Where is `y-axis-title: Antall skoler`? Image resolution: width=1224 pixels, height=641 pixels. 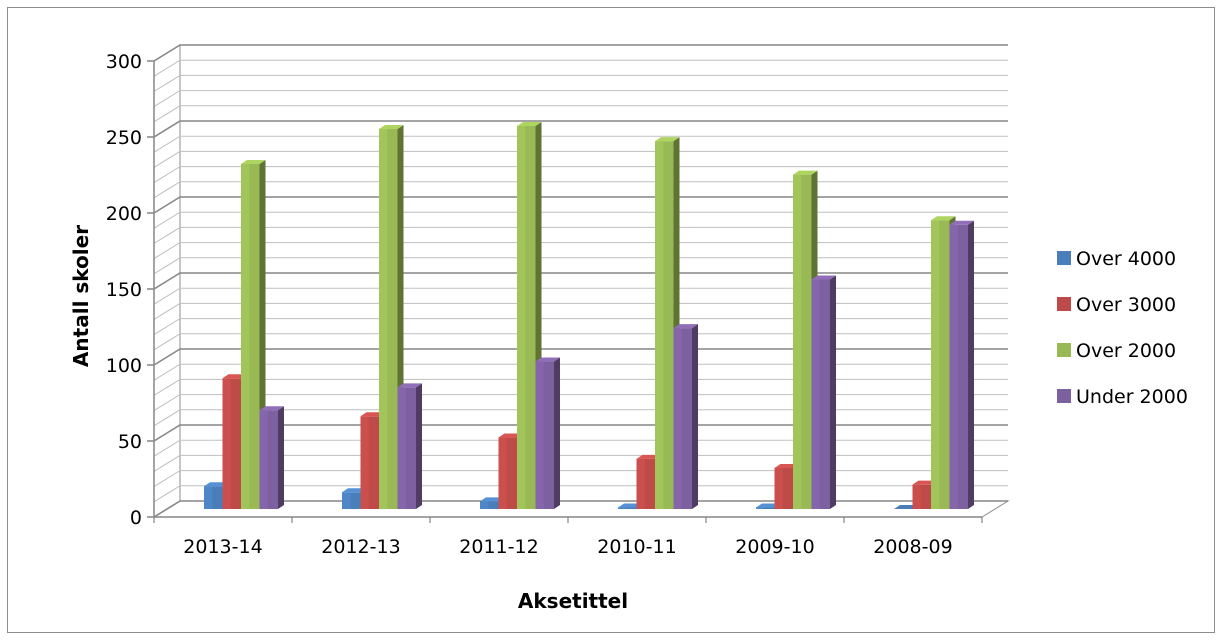
y-axis-title: Antall skoler is located at coordinates (81, 296).